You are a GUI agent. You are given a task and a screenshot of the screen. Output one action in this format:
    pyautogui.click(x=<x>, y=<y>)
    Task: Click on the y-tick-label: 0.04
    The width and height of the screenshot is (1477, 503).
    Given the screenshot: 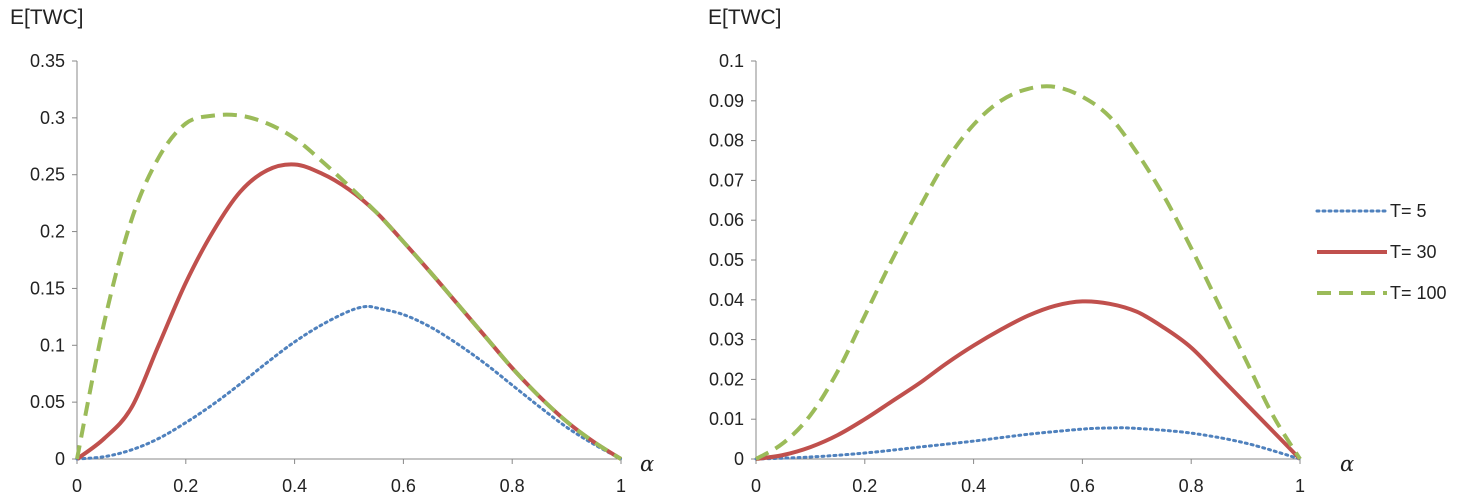 What is the action you would take?
    pyautogui.click(x=726, y=300)
    